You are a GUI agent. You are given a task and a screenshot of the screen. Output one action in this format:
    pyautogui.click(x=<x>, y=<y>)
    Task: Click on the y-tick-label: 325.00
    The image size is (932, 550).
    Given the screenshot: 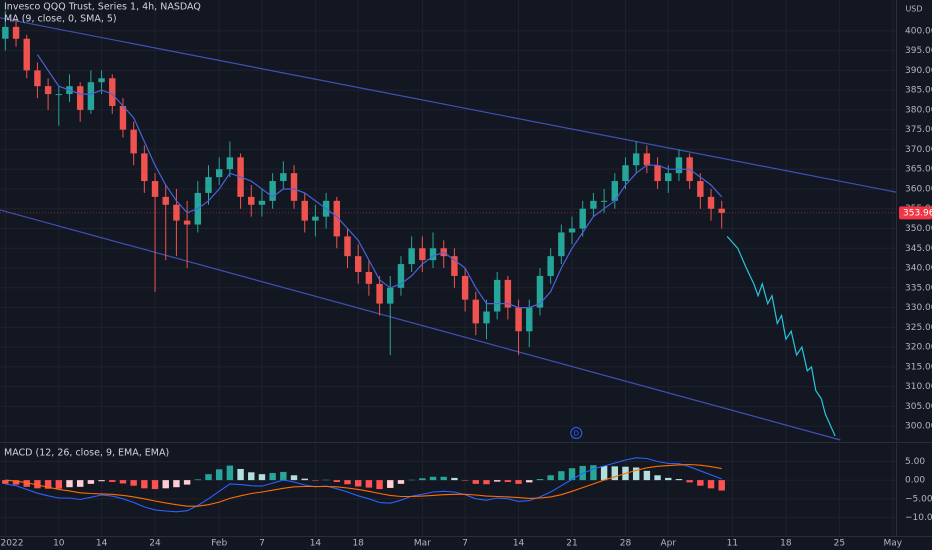 What is the action you would take?
    pyautogui.click(x=918, y=328)
    